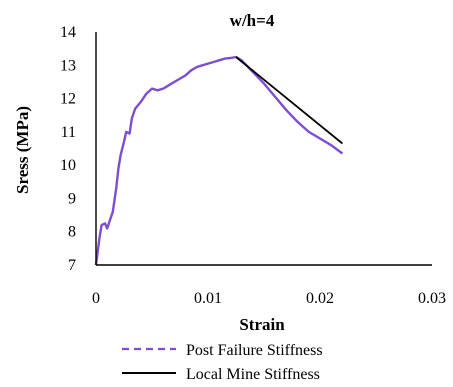 The width and height of the screenshot is (453, 387). Describe the element at coordinates (72, 232) in the screenshot. I see `y-tick-label: 8` at that location.